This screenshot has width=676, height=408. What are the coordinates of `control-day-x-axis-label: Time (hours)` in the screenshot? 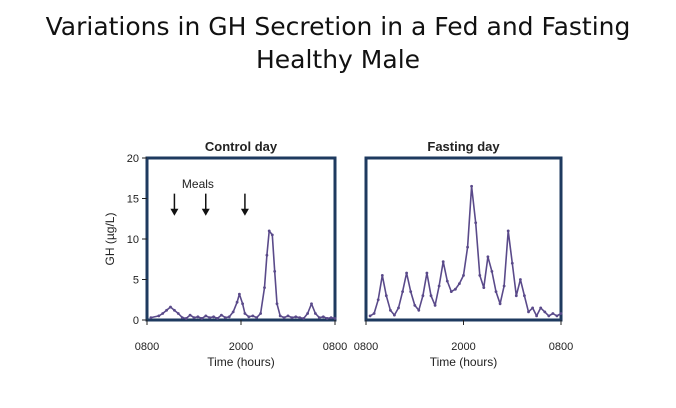 It's located at (241, 362).